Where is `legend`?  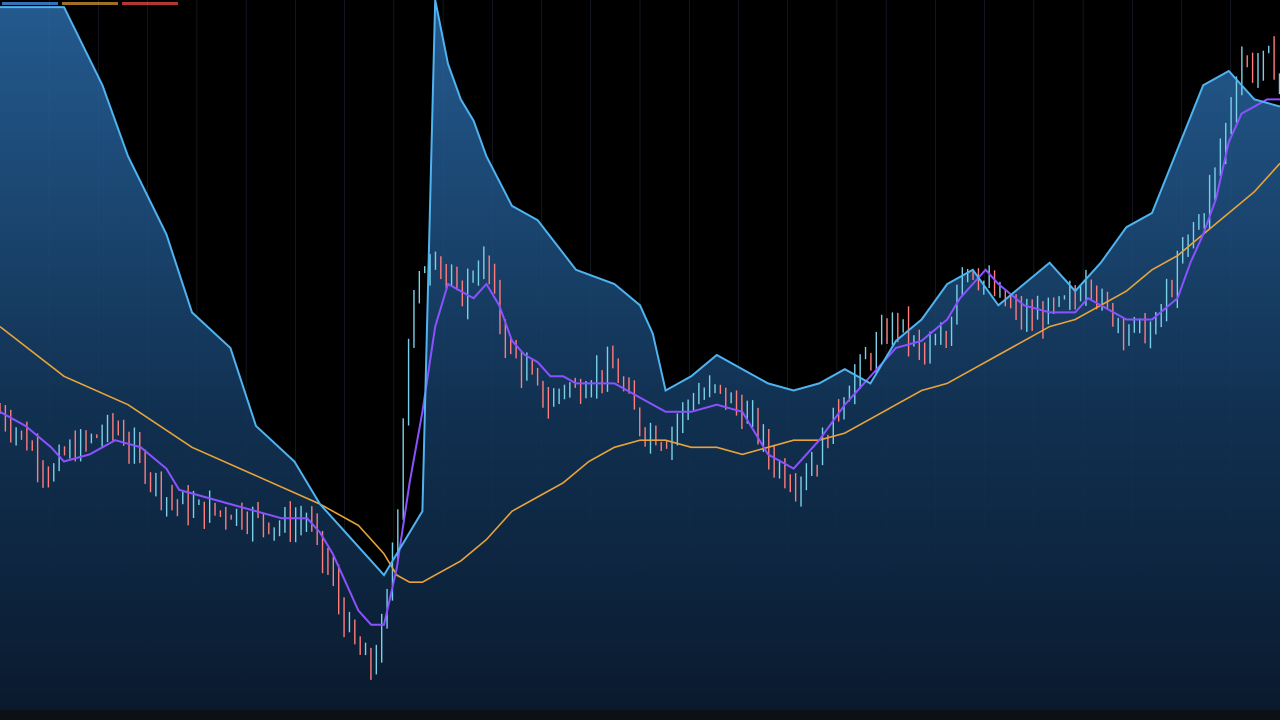
legend is located at coordinates (90, 3).